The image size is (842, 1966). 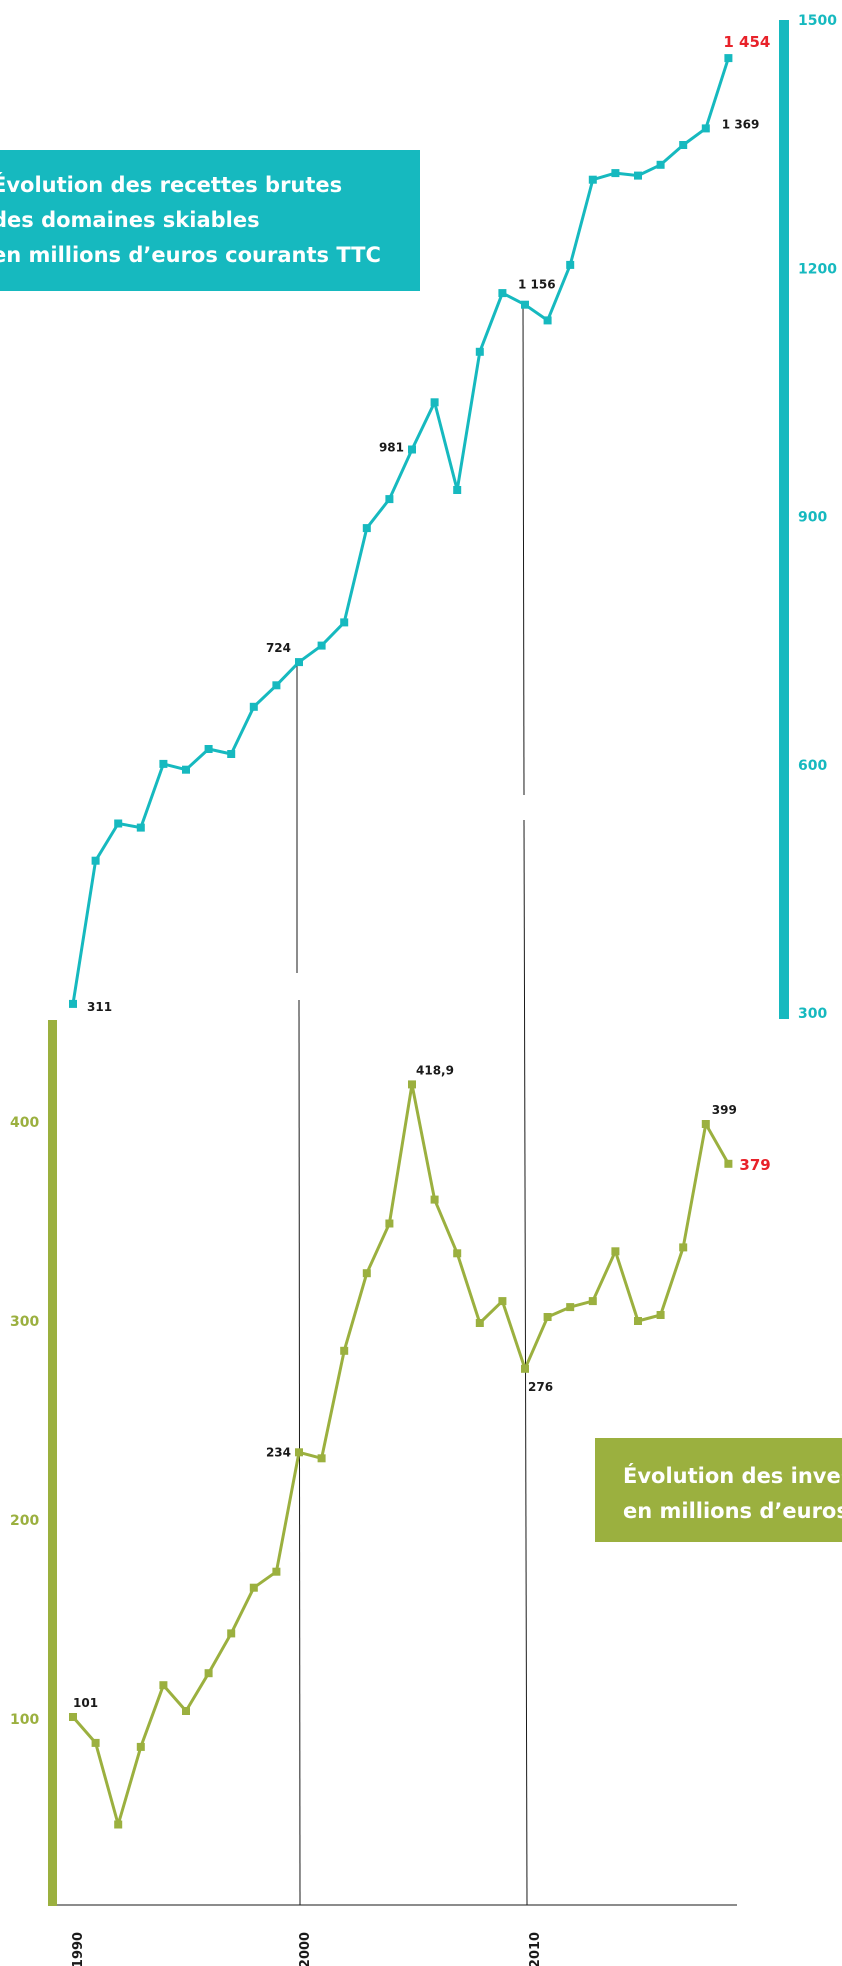 I want to click on revenue-y-tick-label: 300, so click(x=812, y=1014).